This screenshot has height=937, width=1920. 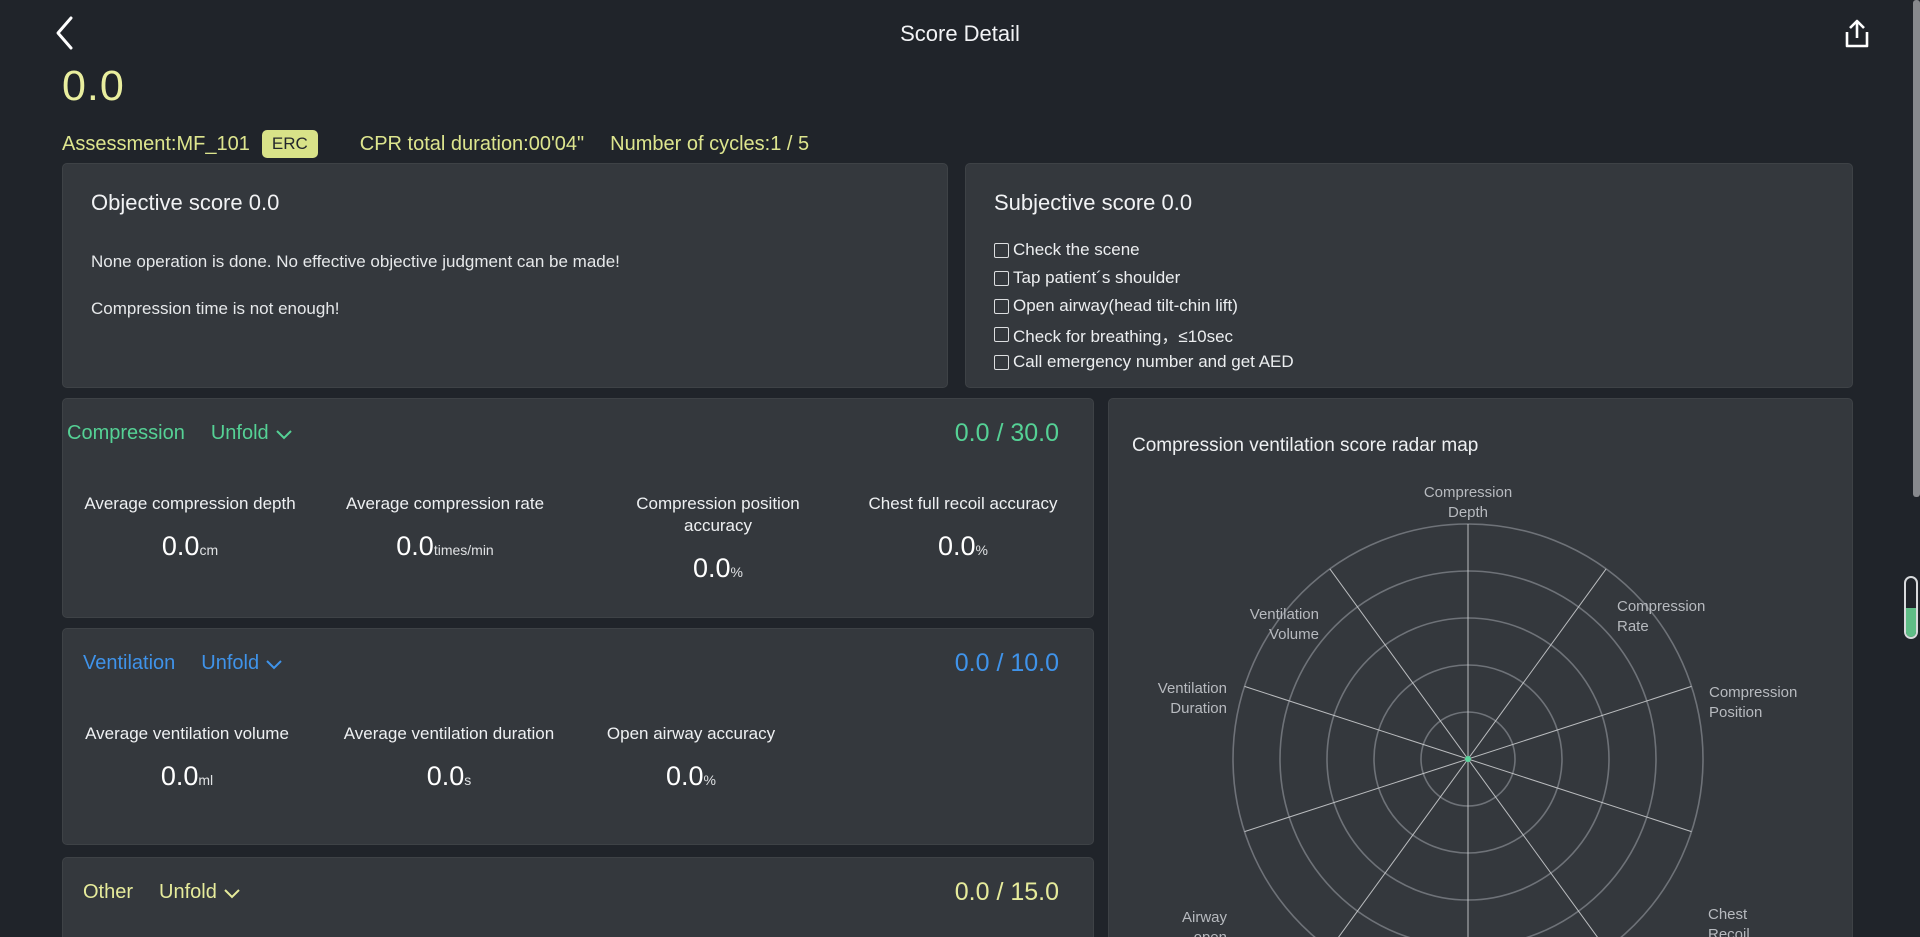 I want to click on check-item: Tap patient´s shoulder, so click(x=1409, y=278).